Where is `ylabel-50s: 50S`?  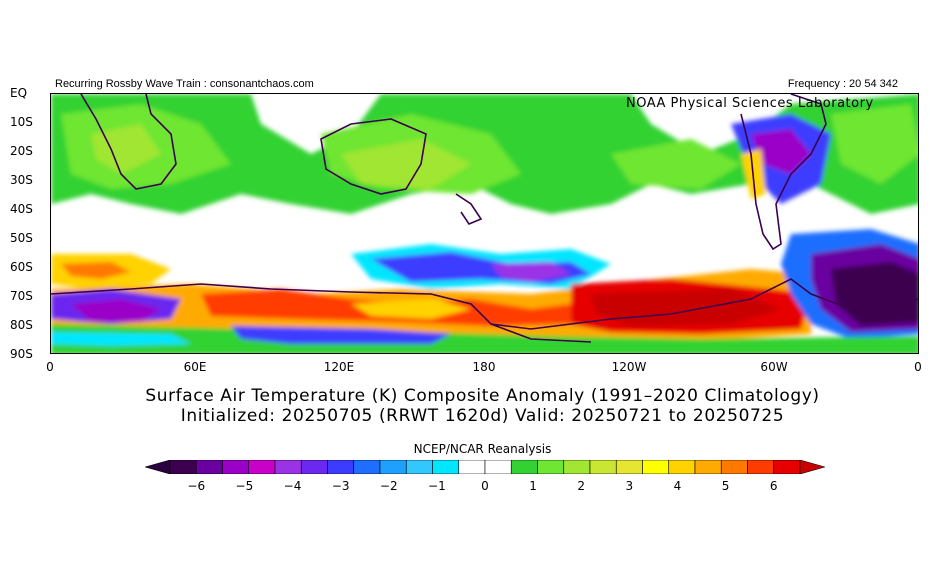 ylabel-50s: 50S is located at coordinates (21, 238).